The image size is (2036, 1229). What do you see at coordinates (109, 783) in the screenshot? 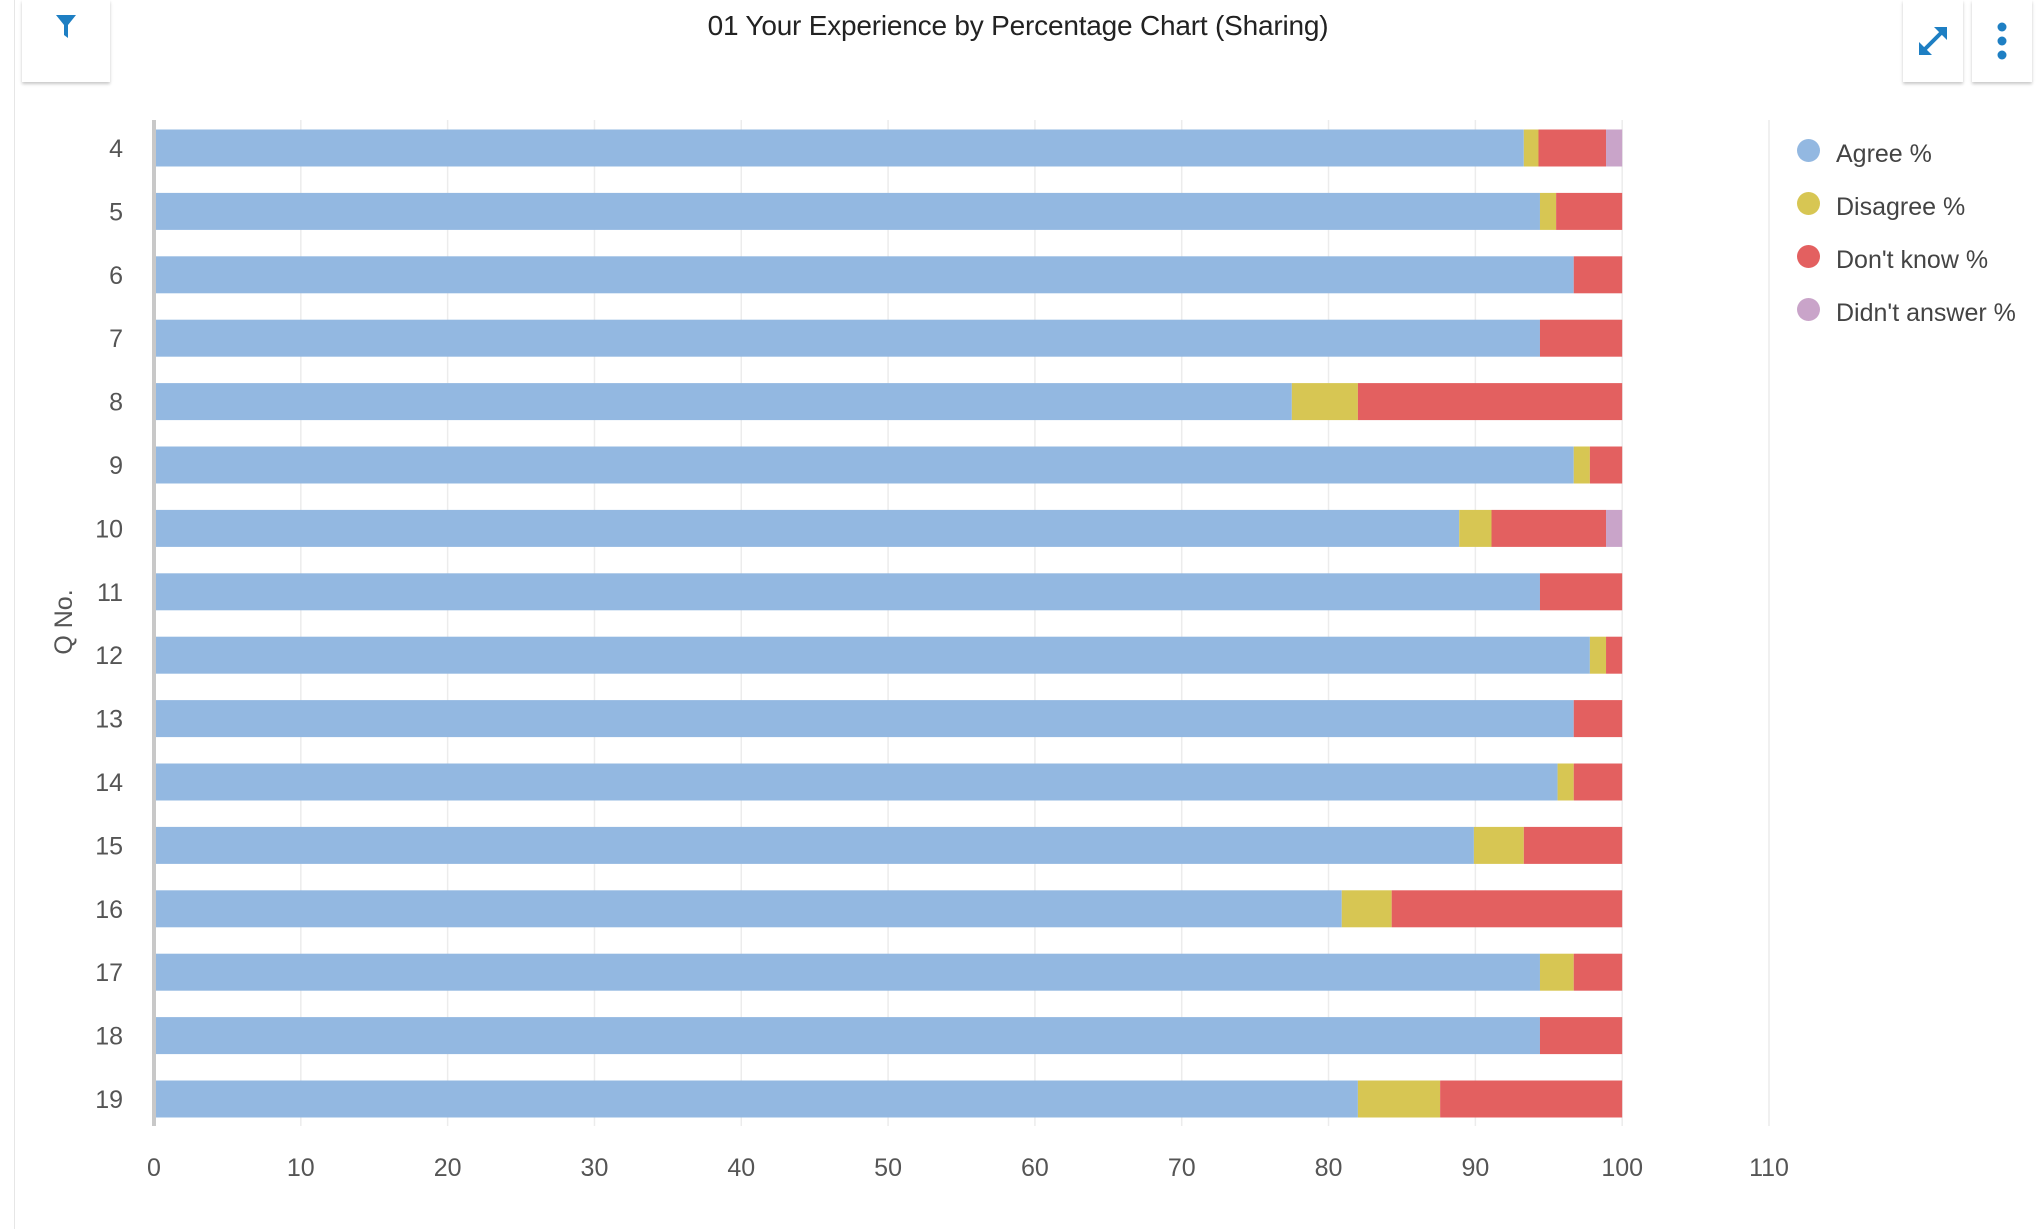
I see `y-tick-label: 14` at bounding box center [109, 783].